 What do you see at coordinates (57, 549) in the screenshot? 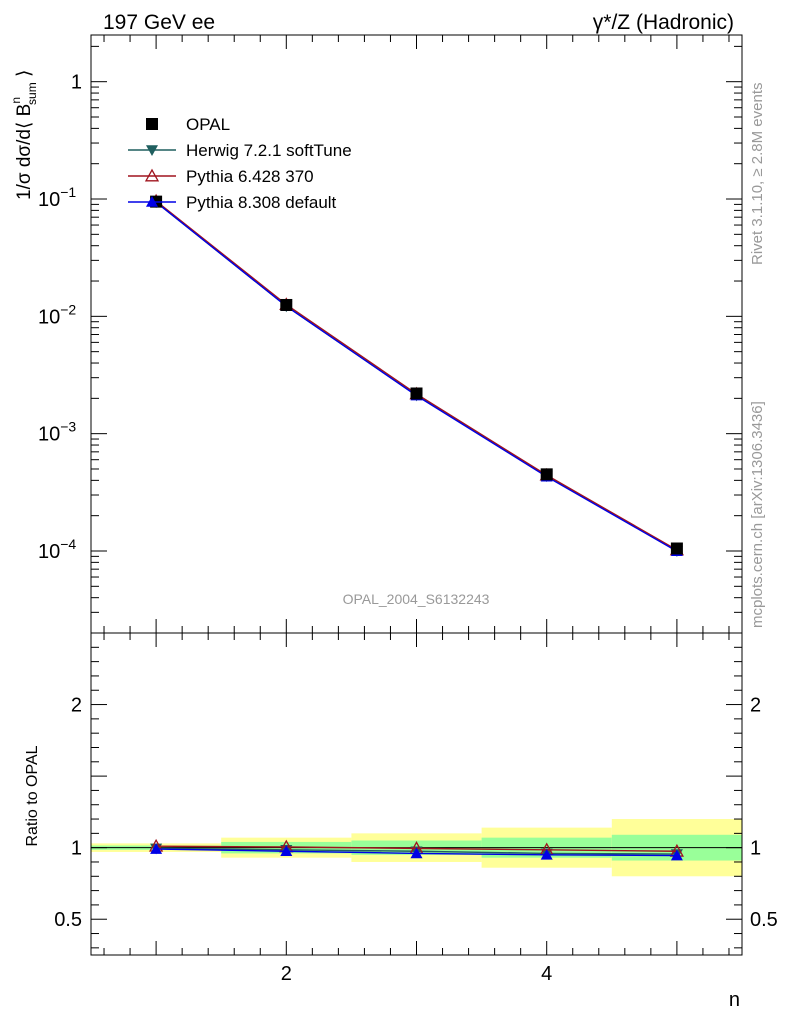
I see `top-y-tick-label: 10⁻⁴` at bounding box center [57, 549].